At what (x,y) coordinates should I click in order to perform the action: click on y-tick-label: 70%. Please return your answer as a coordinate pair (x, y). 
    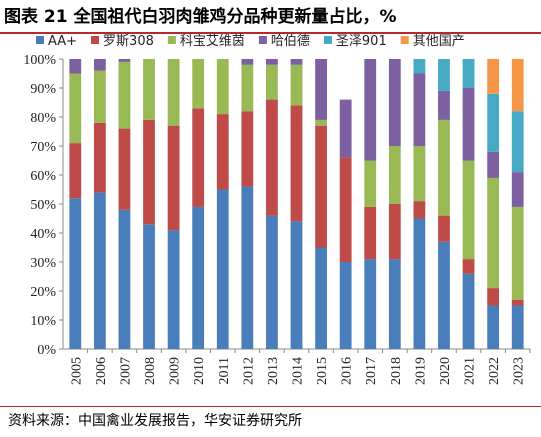
    Looking at the image, I should click on (43, 147).